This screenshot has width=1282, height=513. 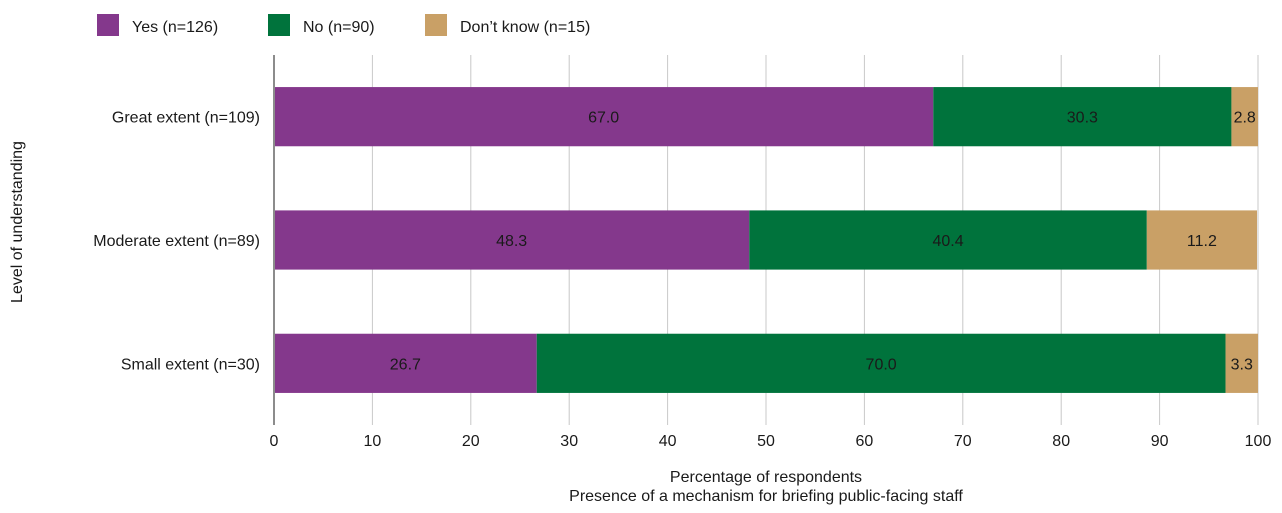 I want to click on legend-label: Don’t know (n=15), so click(x=525, y=27).